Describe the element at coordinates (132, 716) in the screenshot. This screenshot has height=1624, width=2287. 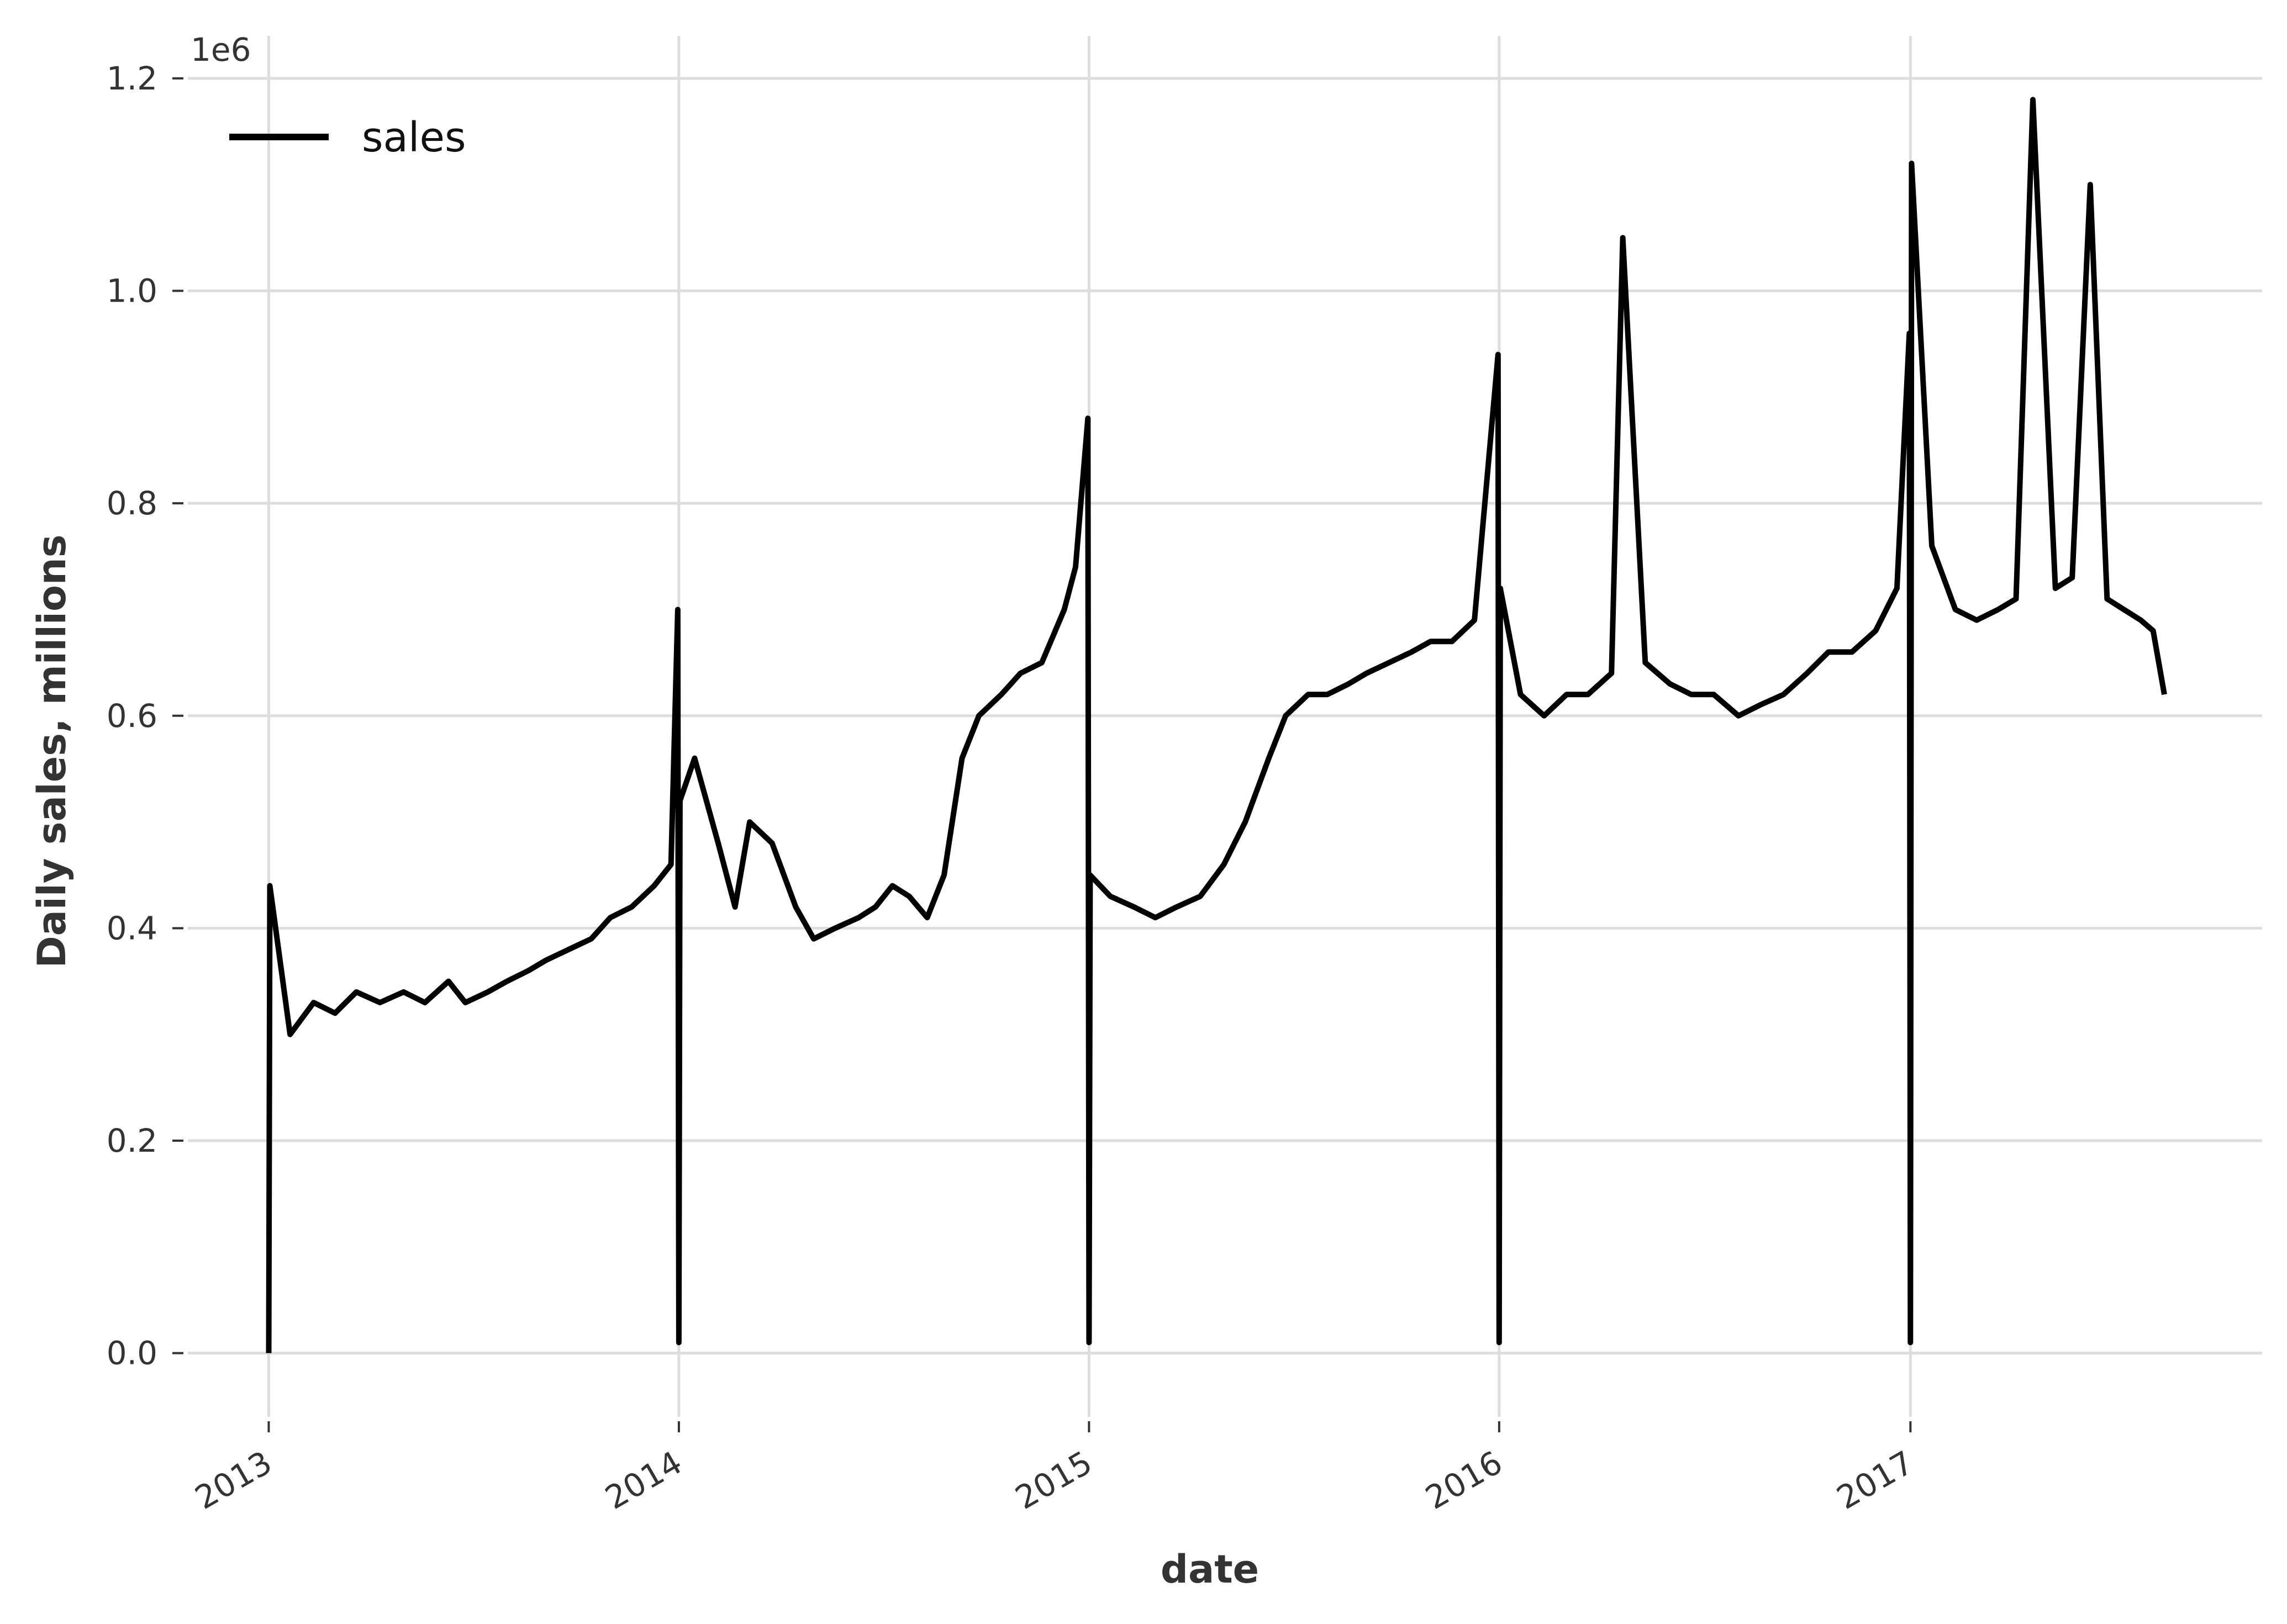
I see `y-tick-label: 0.6` at that location.